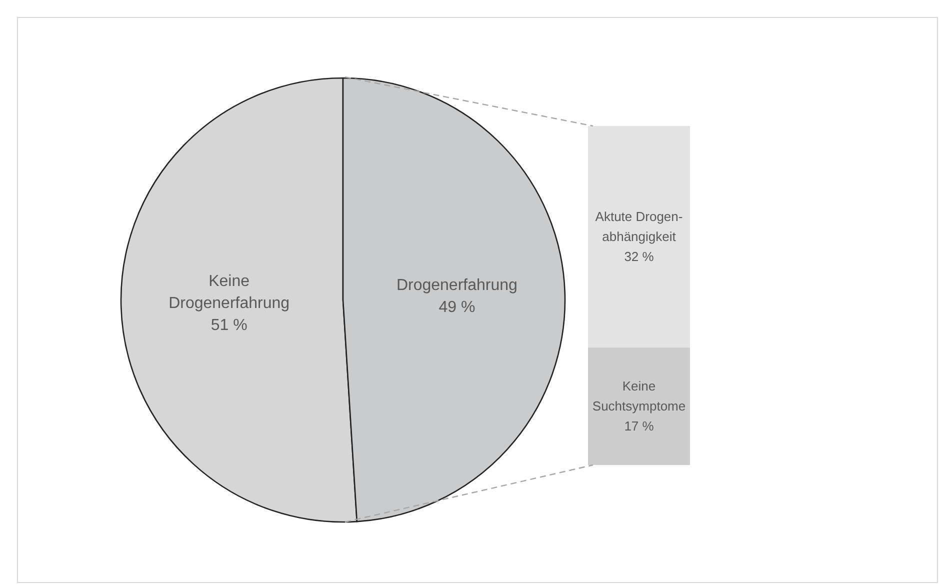 The width and height of the screenshot is (939, 585). I want to click on slice-label: Keine Drogenerfahrung, so click(229, 292).